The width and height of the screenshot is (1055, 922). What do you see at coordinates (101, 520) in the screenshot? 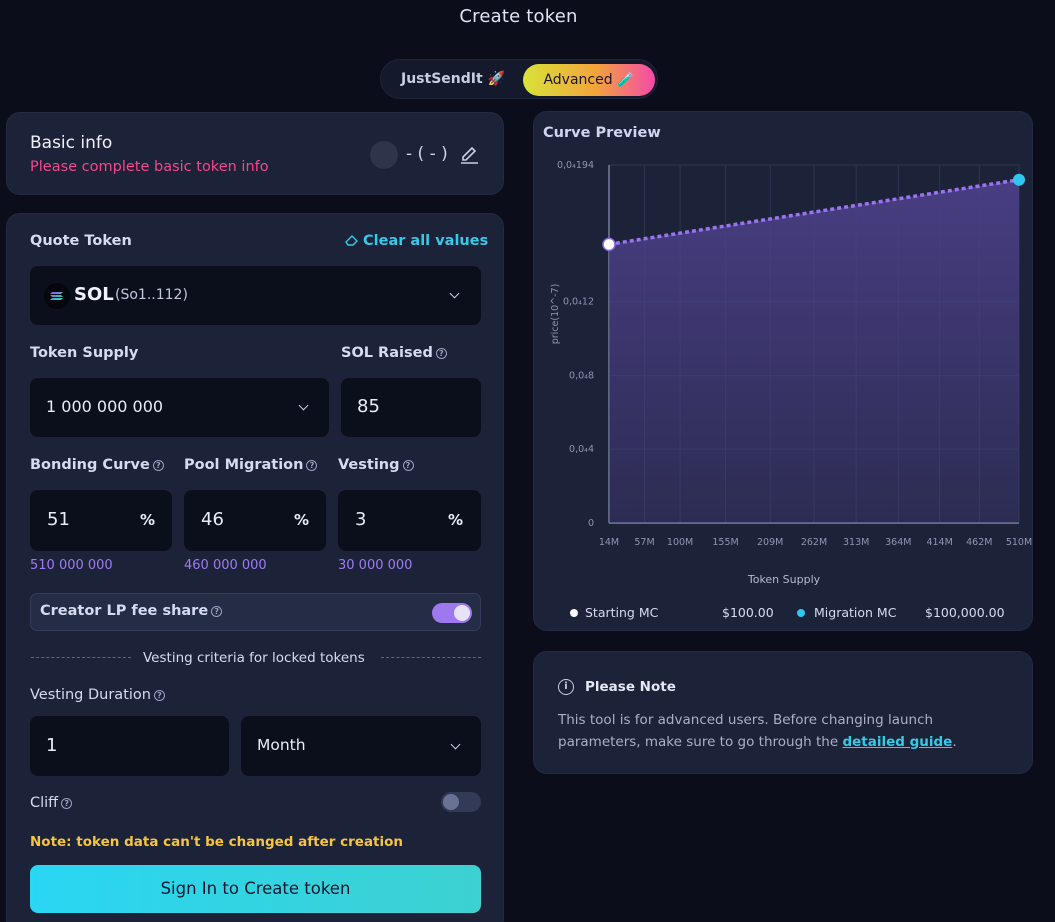
I see `bonding-curve-input: 51 %` at bounding box center [101, 520].